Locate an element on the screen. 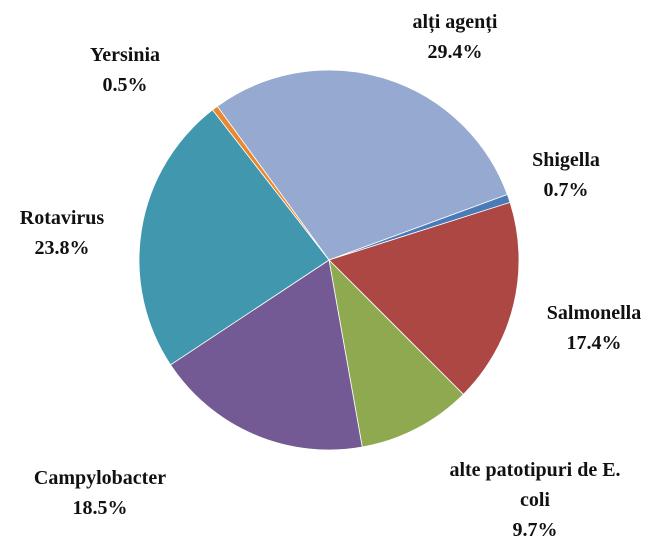  slice-label: Rotavirus 23.8% is located at coordinates (81, 233).